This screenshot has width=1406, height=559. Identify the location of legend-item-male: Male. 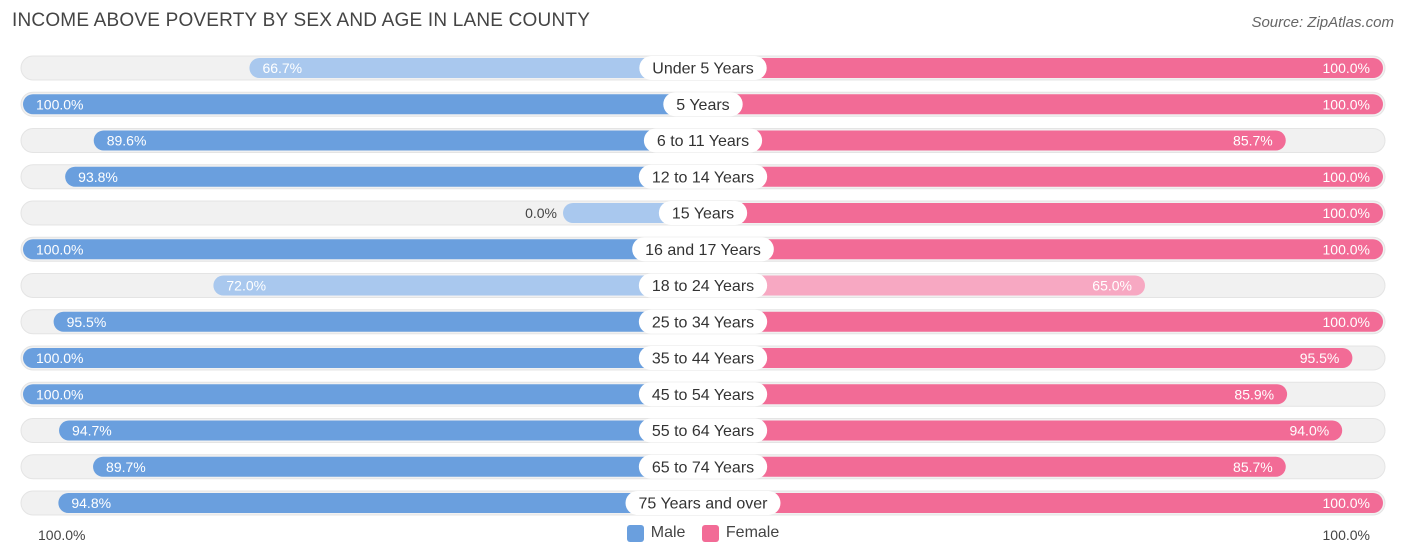
(656, 533).